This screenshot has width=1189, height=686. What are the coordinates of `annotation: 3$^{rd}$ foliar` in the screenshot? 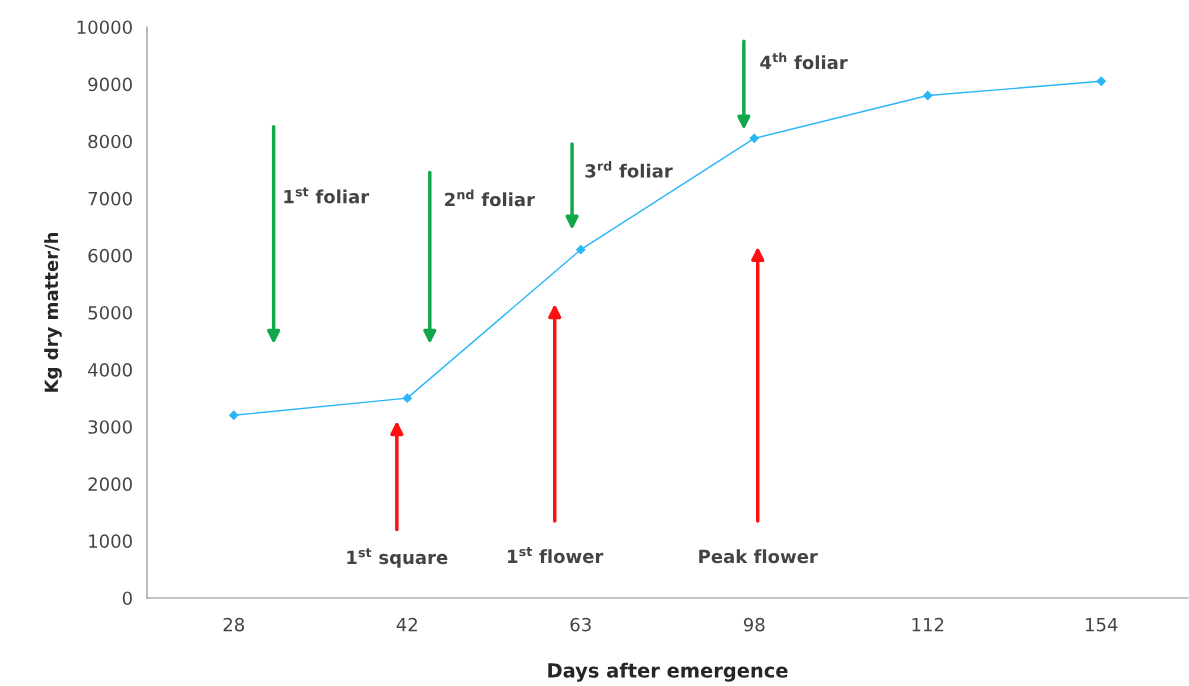 It's located at (629, 169).